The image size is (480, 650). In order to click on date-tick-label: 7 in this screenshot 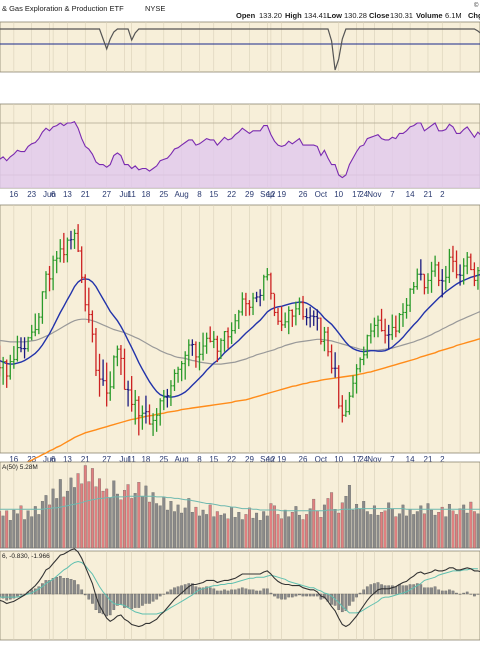, I will do `click(392, 194)`.